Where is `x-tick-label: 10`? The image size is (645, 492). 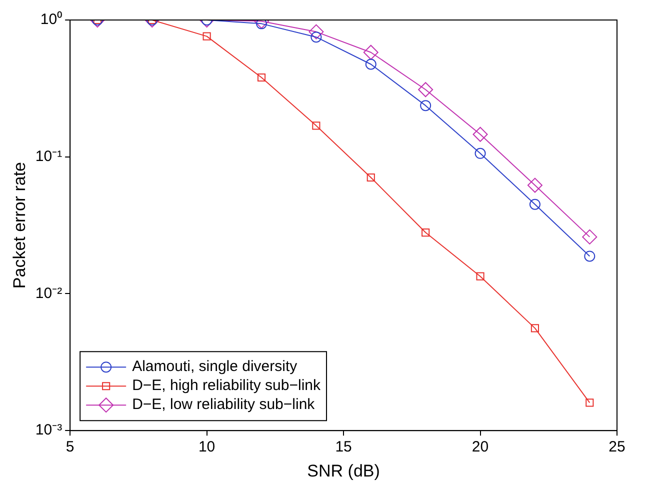 x-tick-label: 10 is located at coordinates (207, 447).